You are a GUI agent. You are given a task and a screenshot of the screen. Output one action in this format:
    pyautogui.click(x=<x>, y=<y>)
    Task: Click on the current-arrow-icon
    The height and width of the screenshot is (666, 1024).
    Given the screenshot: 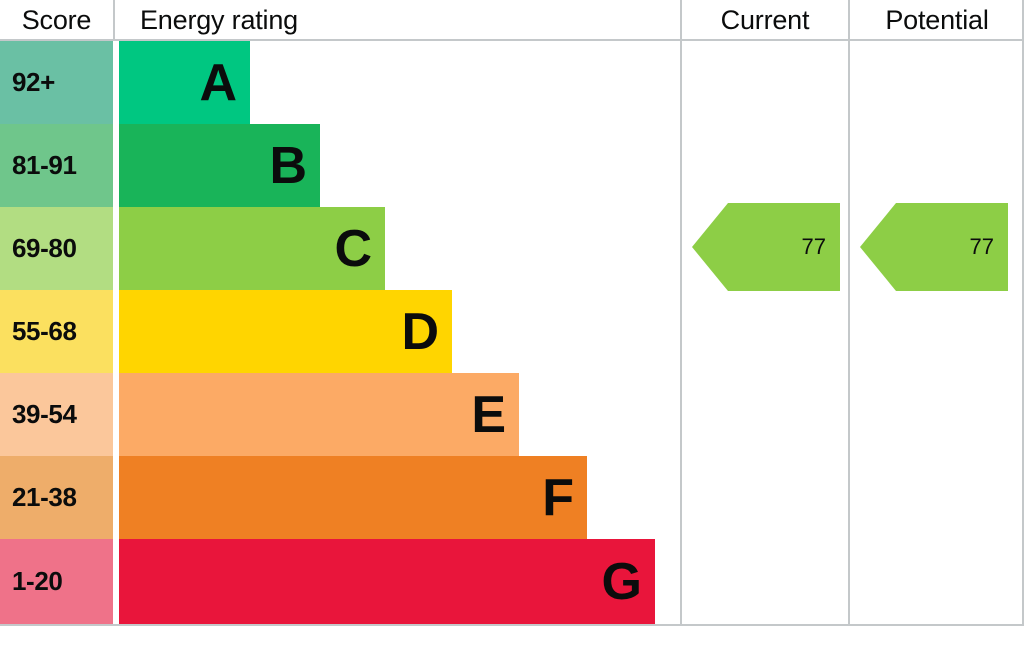 What is the action you would take?
    pyautogui.click(x=766, y=247)
    